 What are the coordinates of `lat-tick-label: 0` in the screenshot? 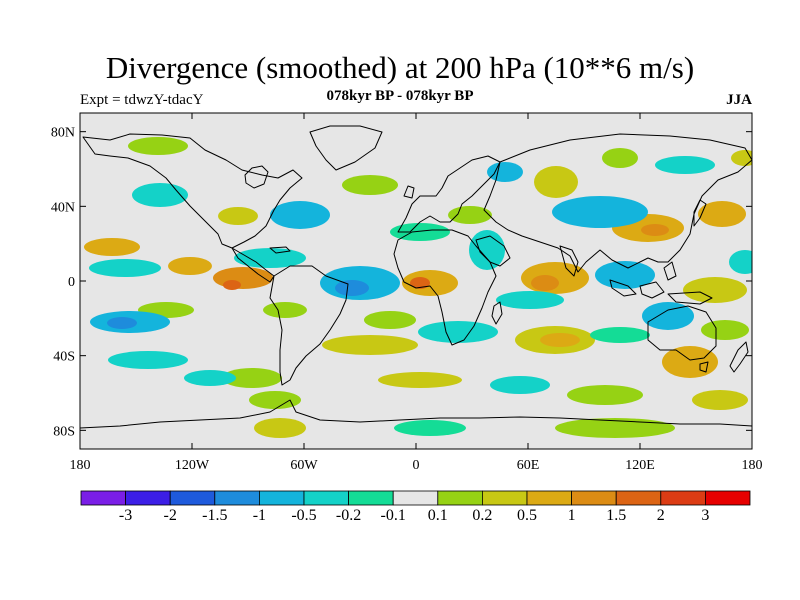 It's located at (71, 282).